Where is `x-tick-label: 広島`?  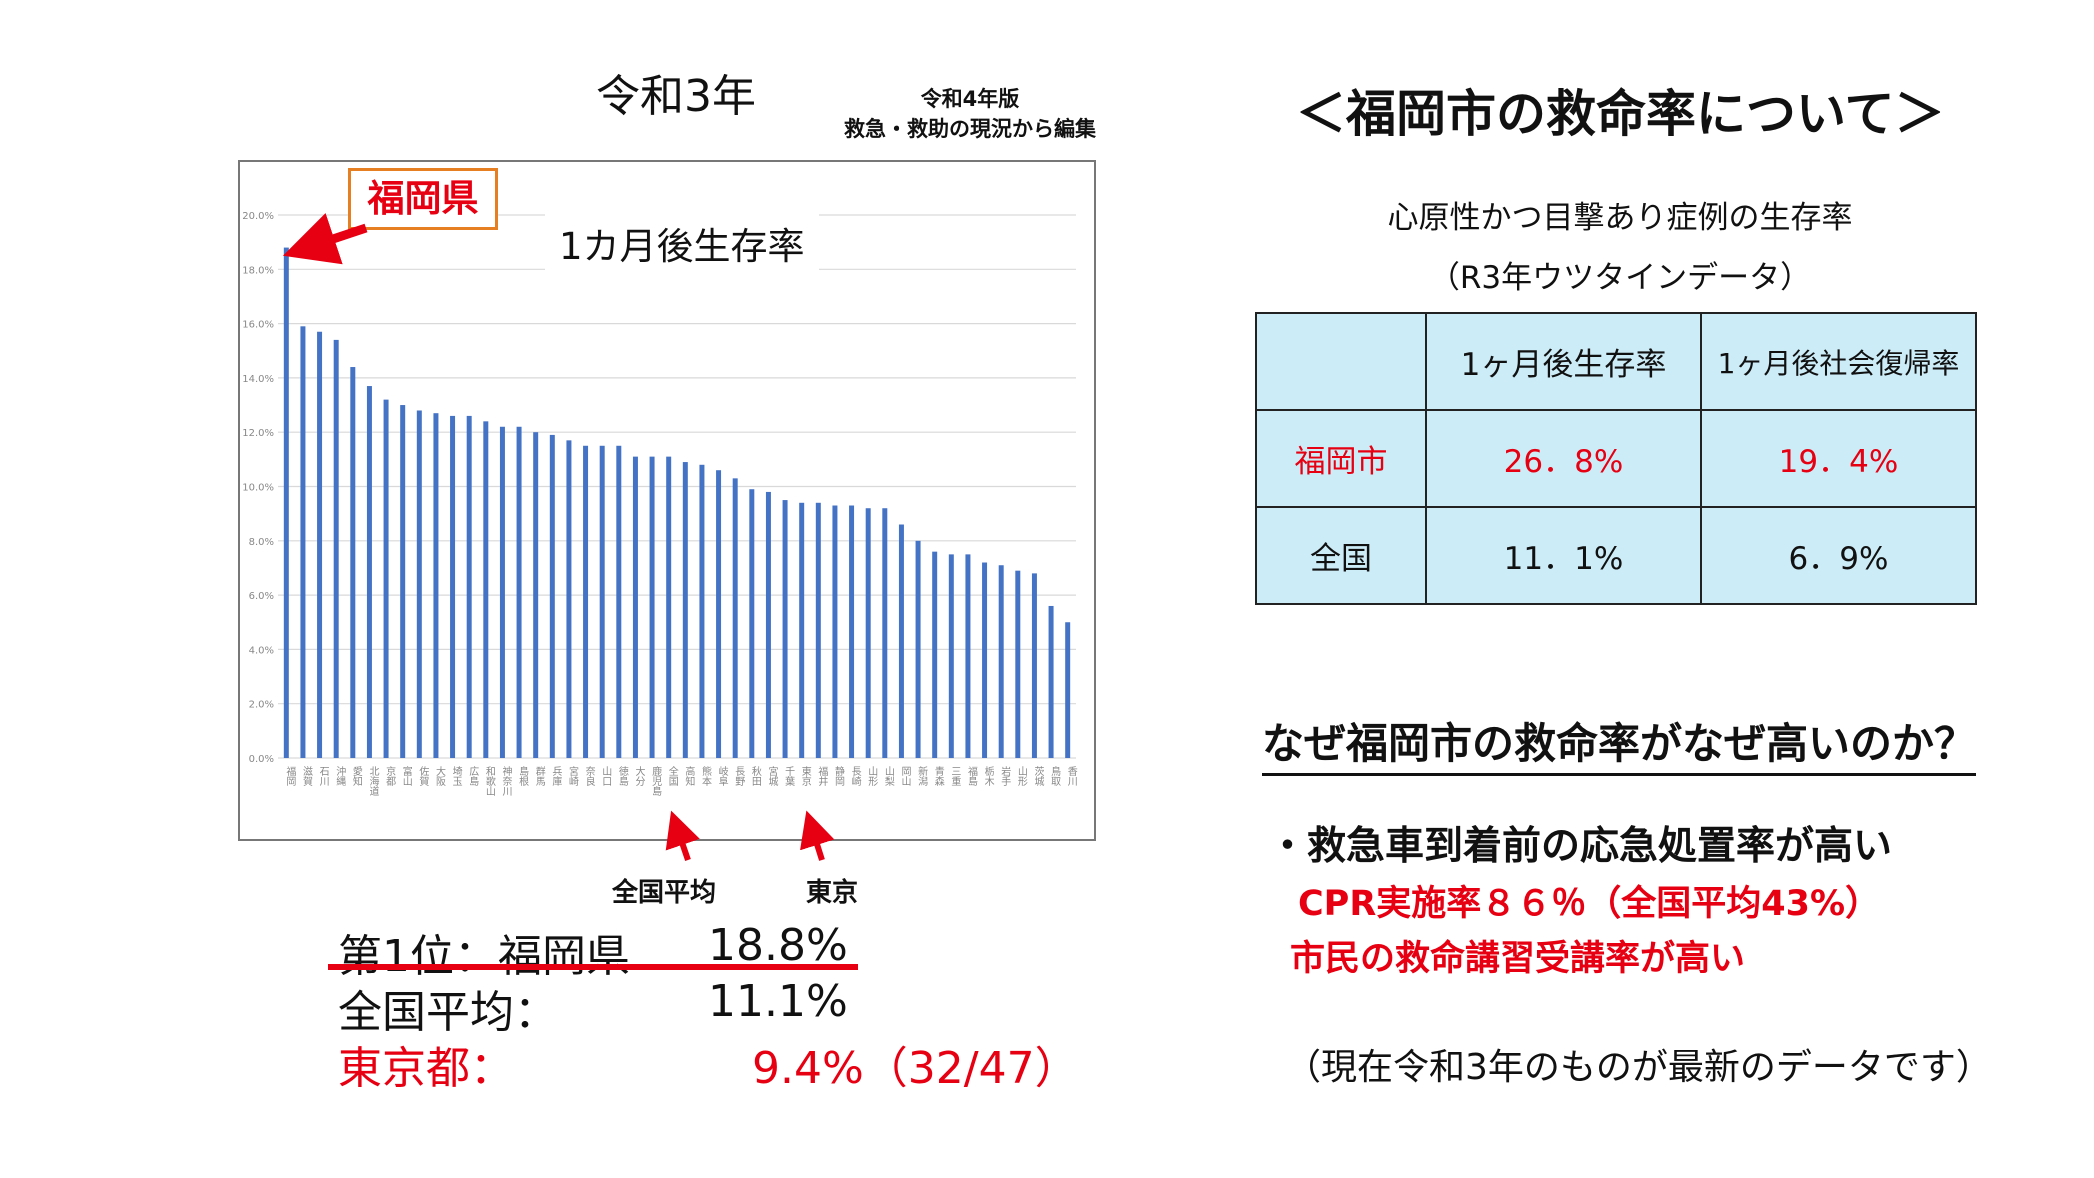 x-tick-label: 広島 is located at coordinates (473, 776).